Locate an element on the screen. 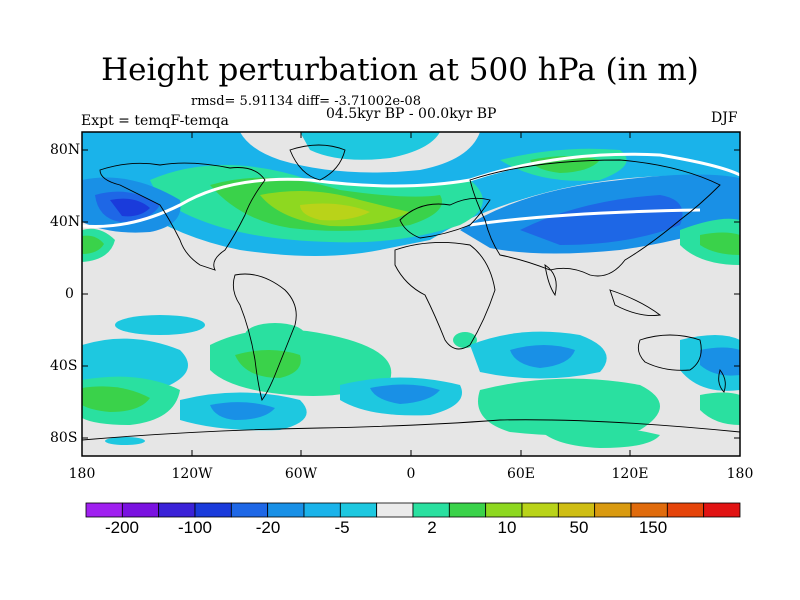  contour-pacific-deepblue is located at coordinates (130, 207).